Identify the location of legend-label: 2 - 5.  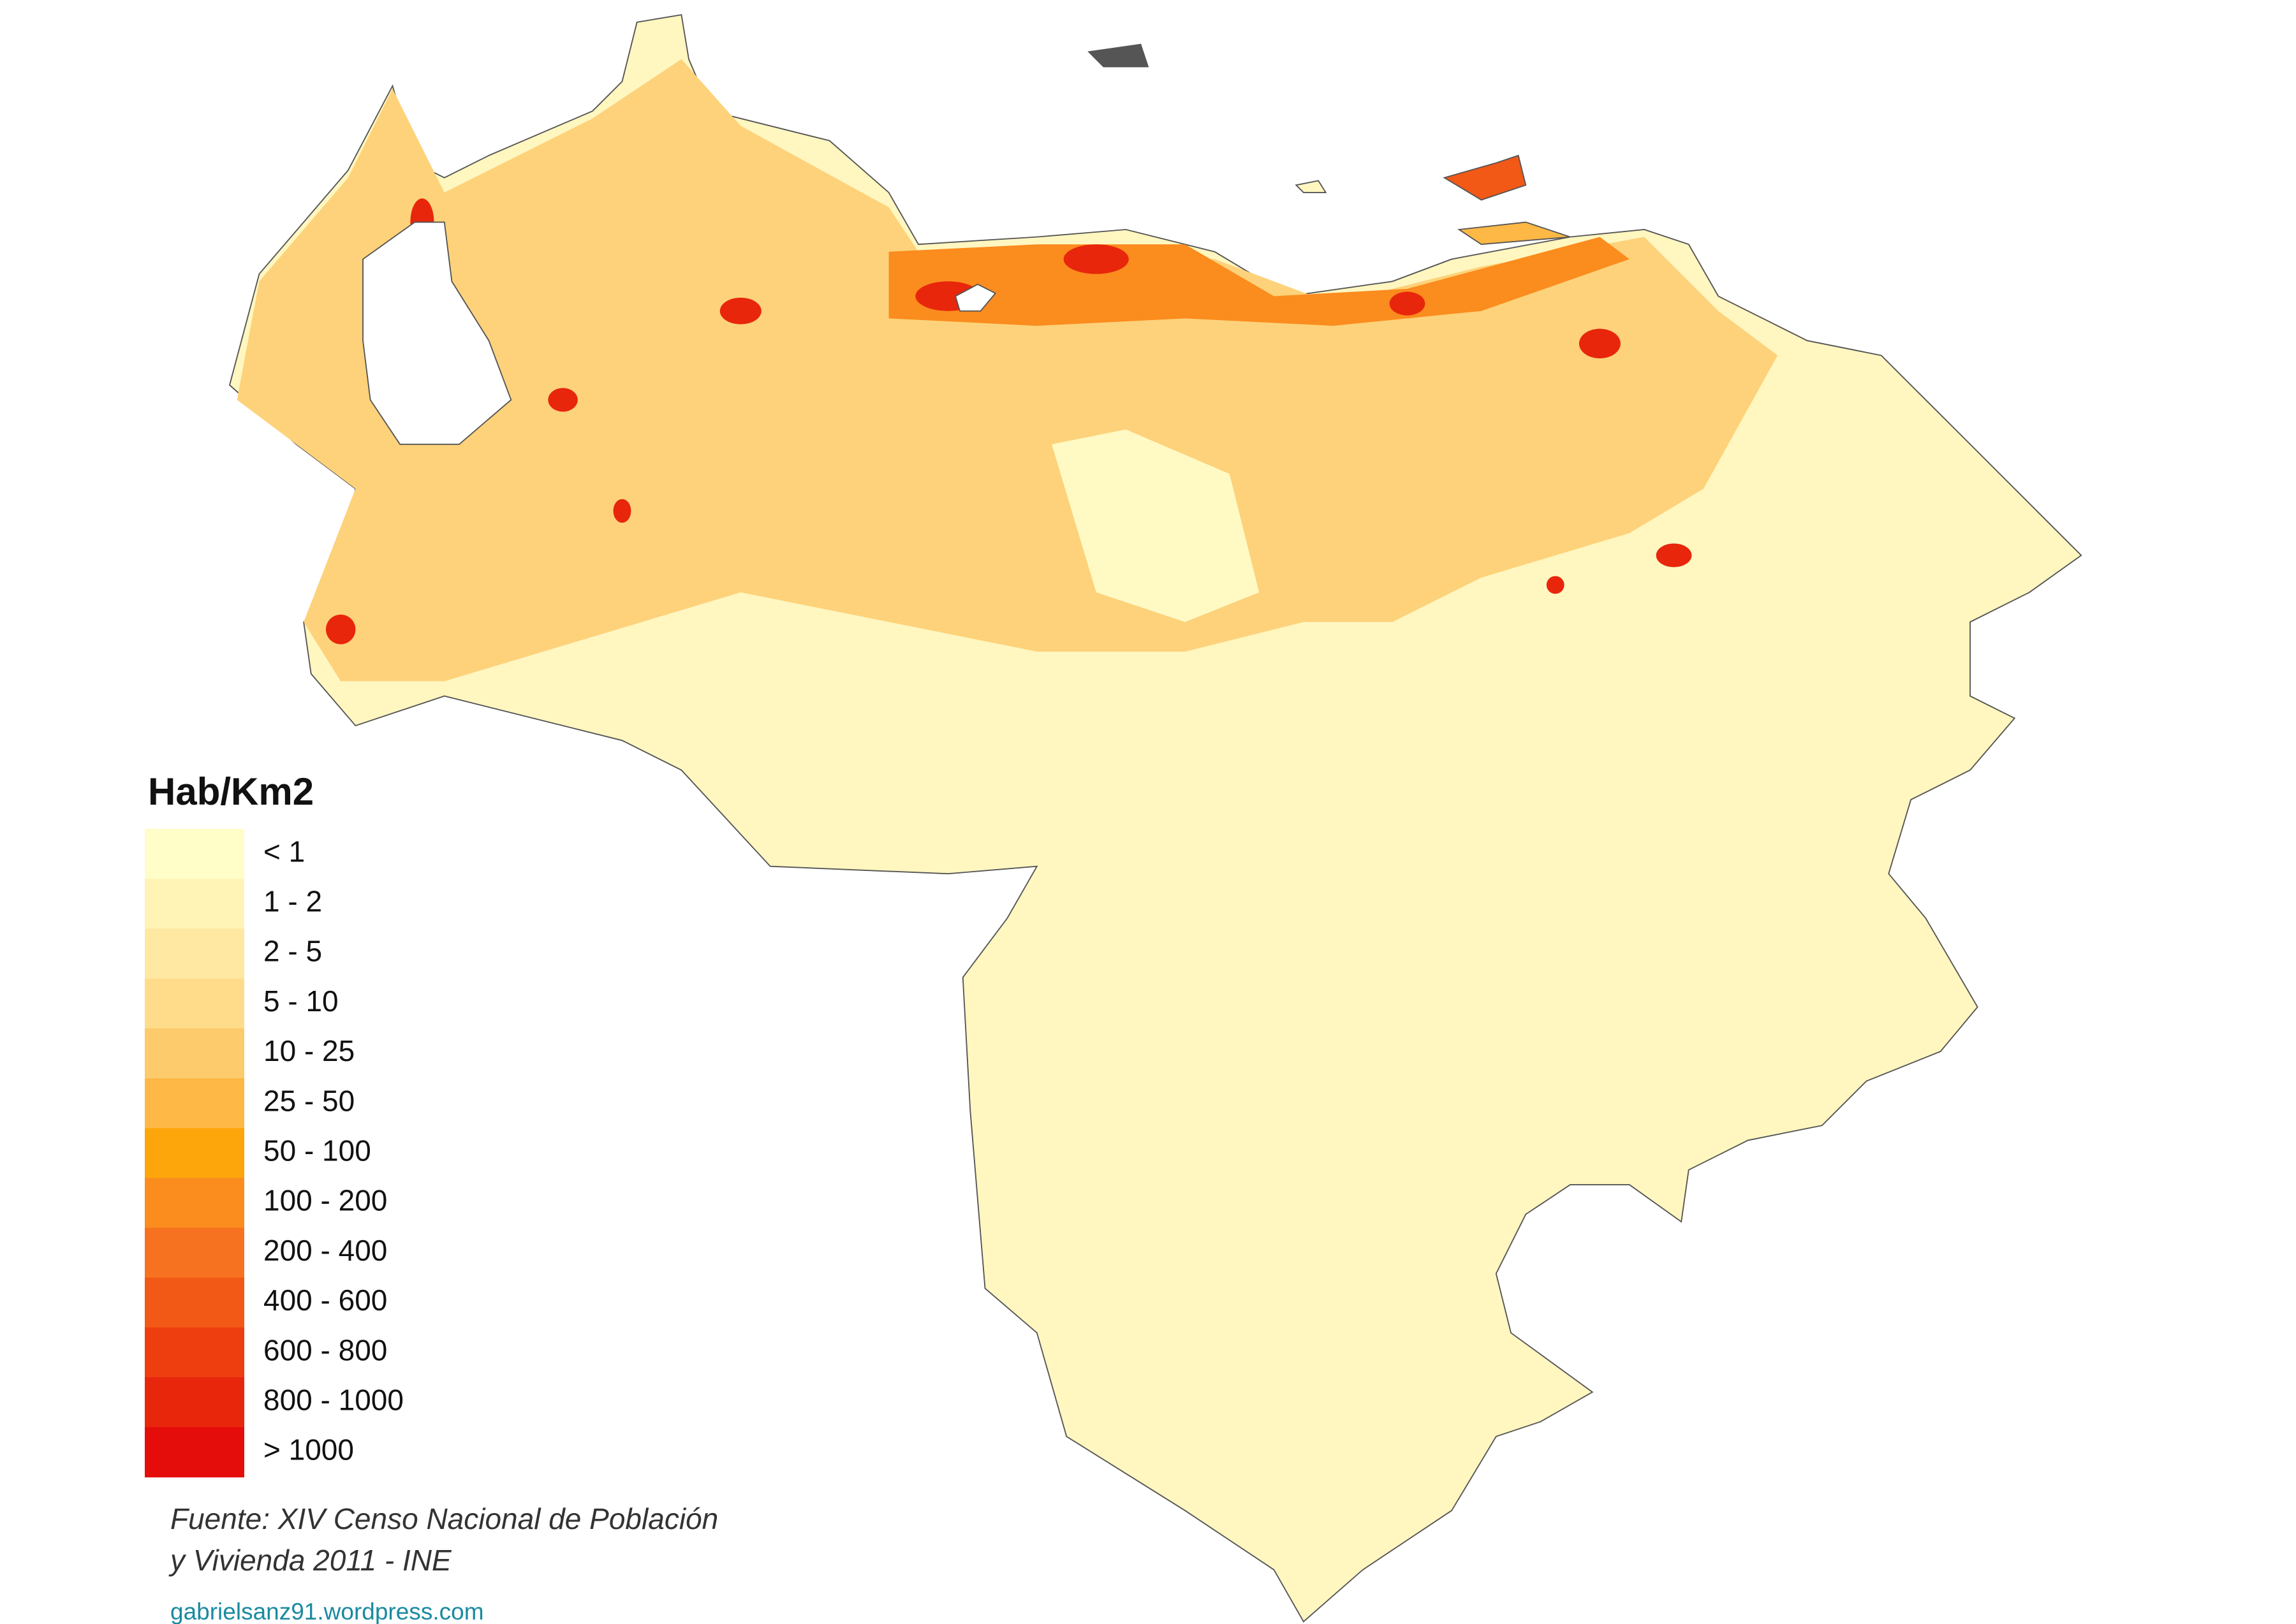
(292, 951).